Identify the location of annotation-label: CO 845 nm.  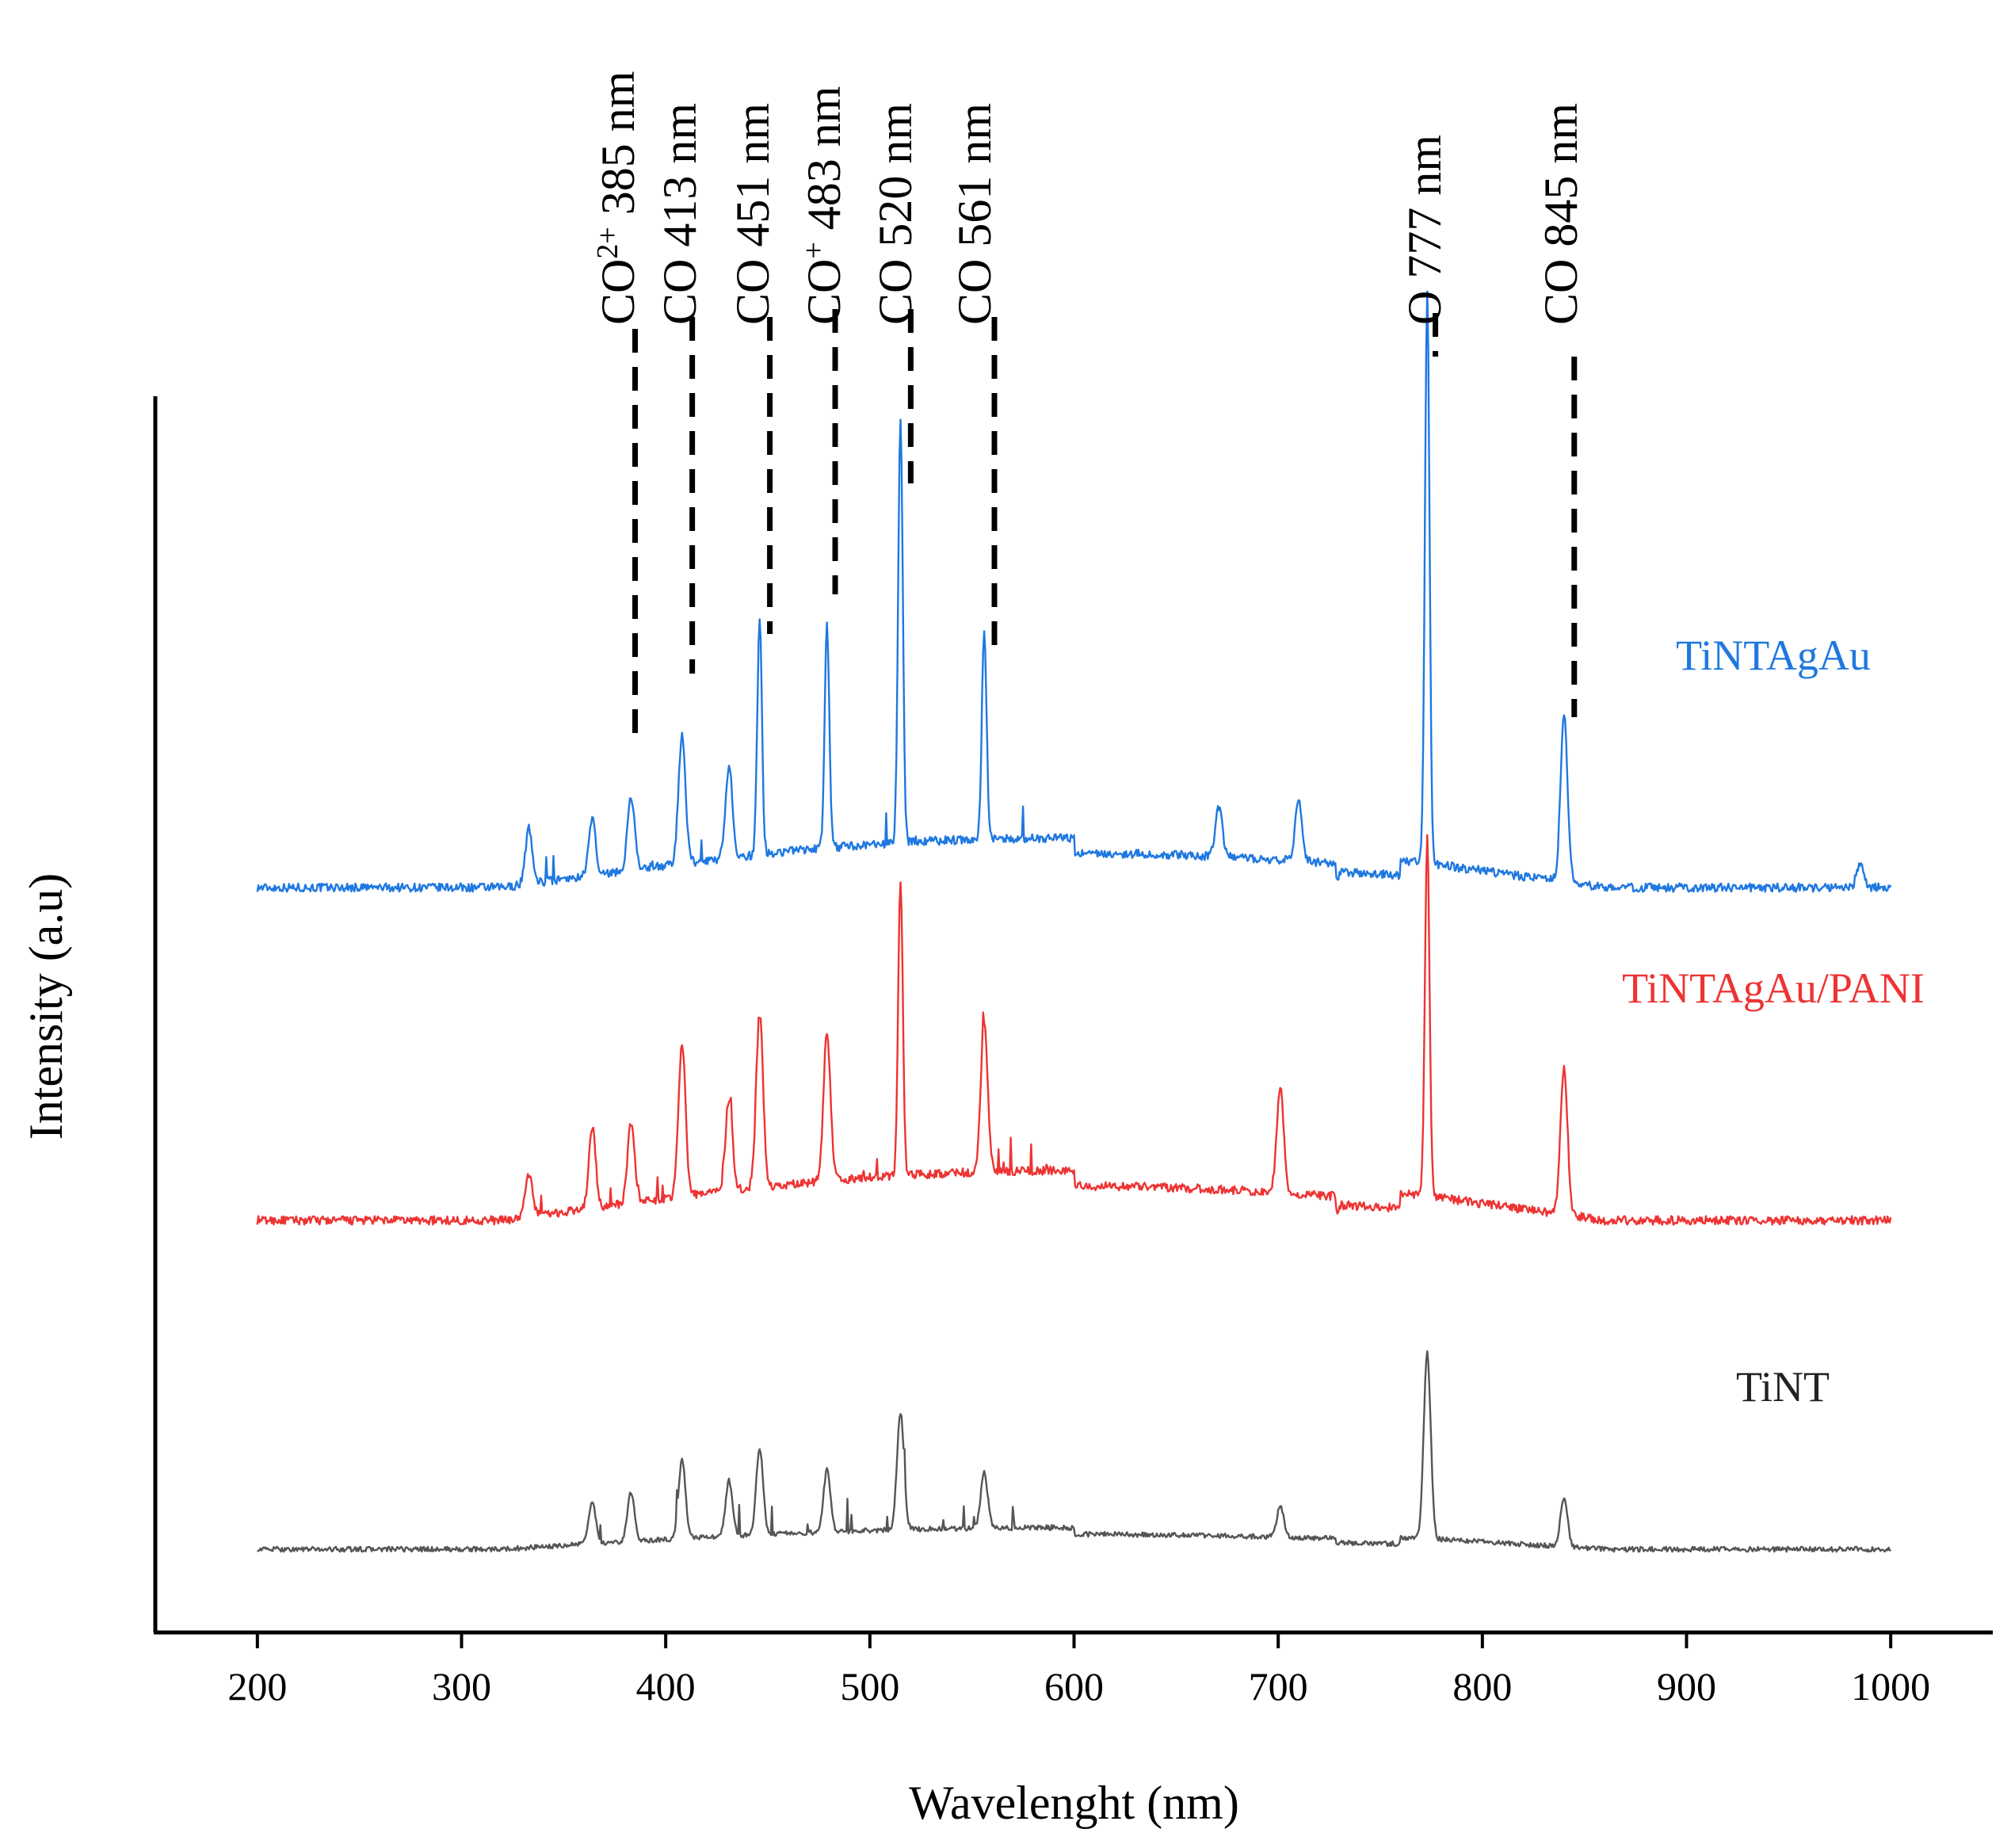
(1561, 214).